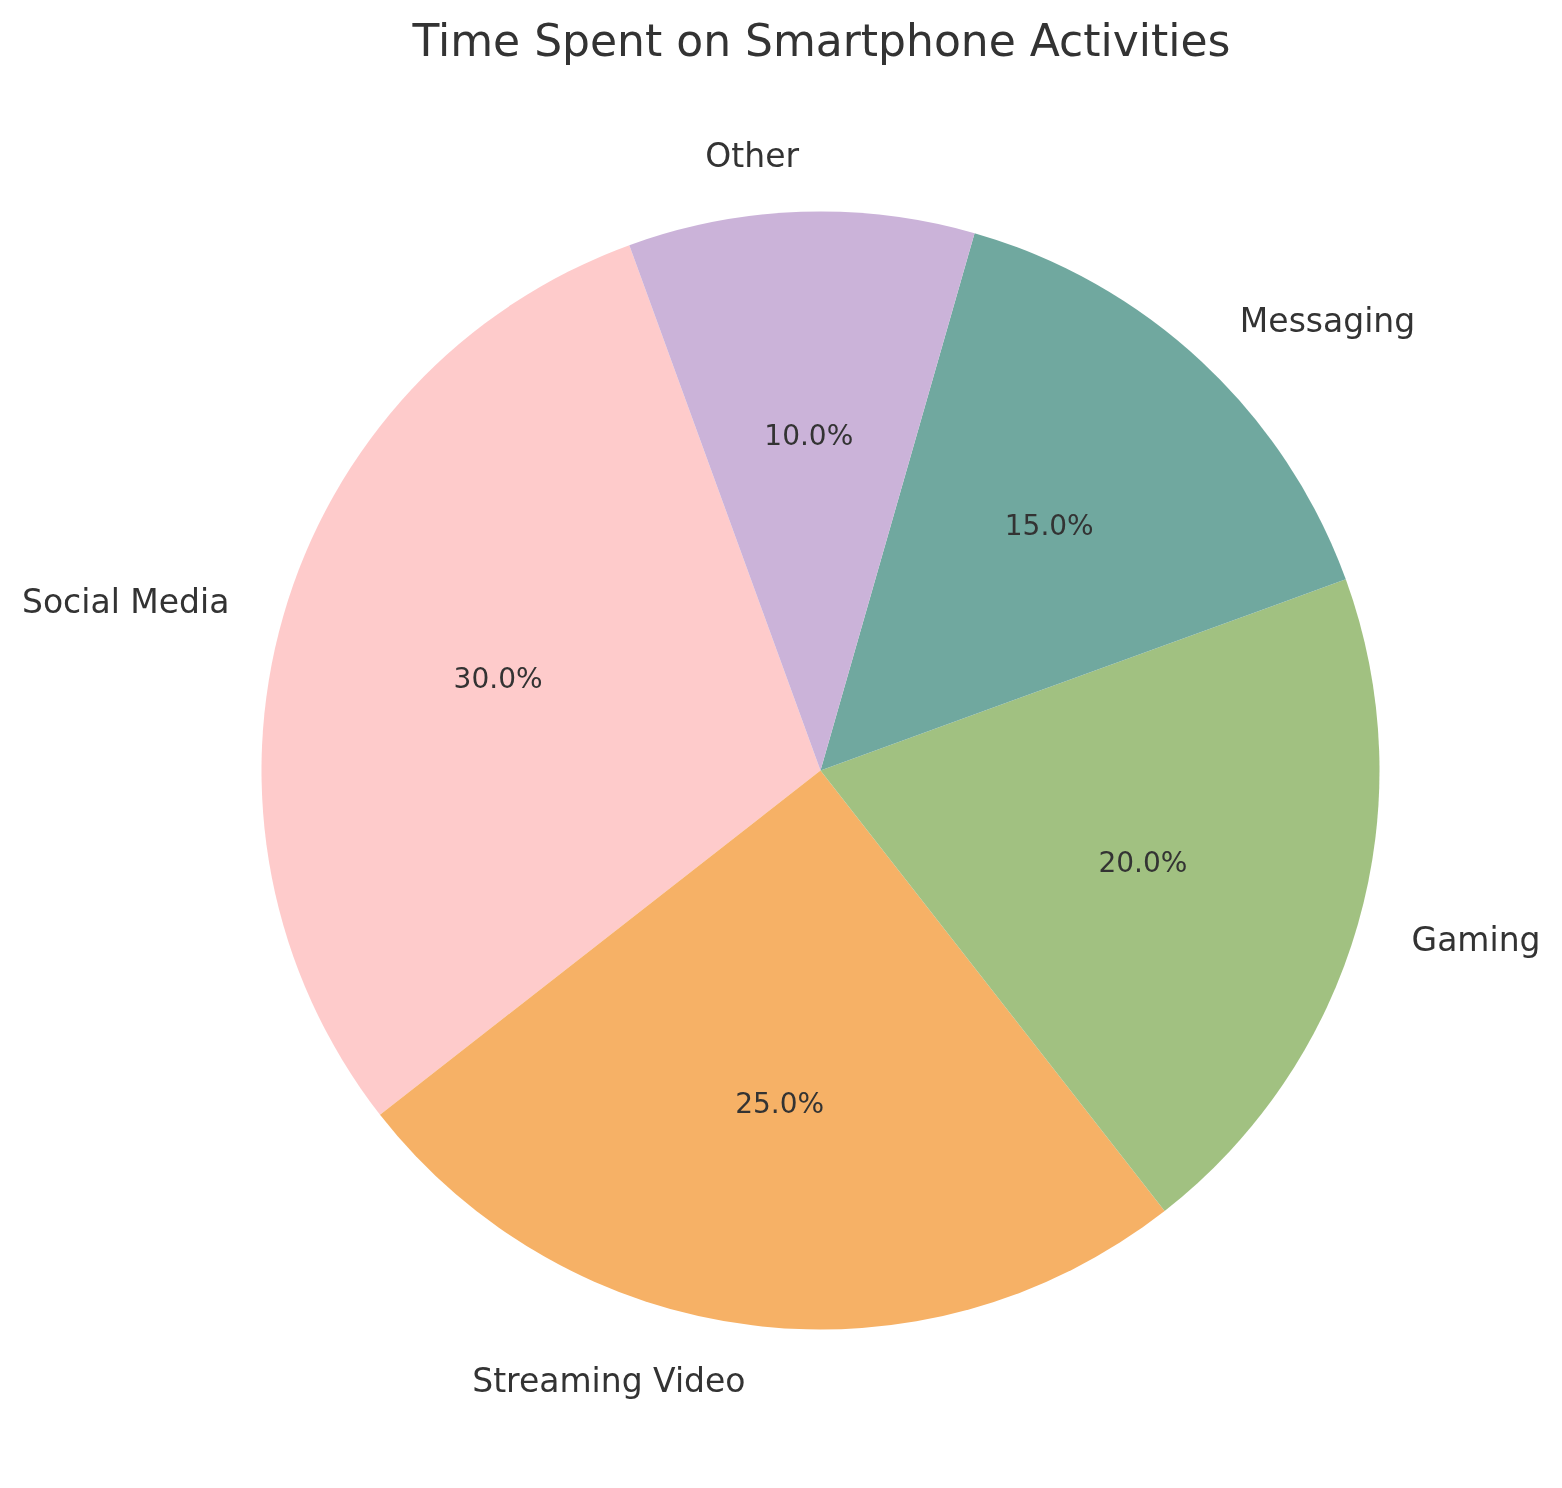  I want to click on slice-label: Messaging, so click(1327, 321).